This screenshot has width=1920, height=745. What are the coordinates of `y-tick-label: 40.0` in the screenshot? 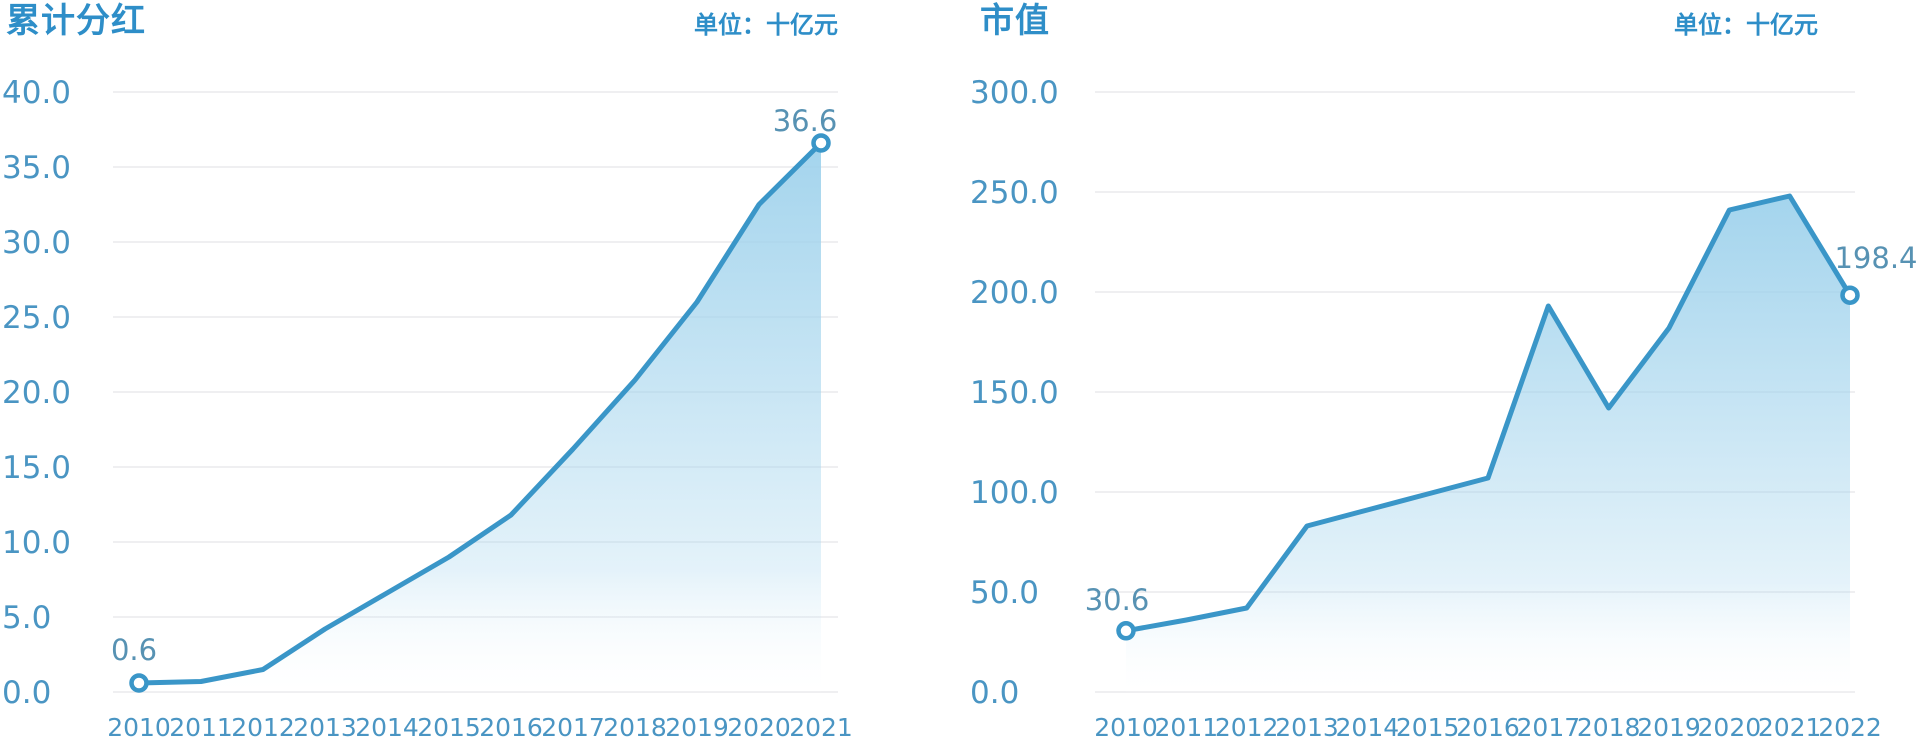 It's located at (36, 93).